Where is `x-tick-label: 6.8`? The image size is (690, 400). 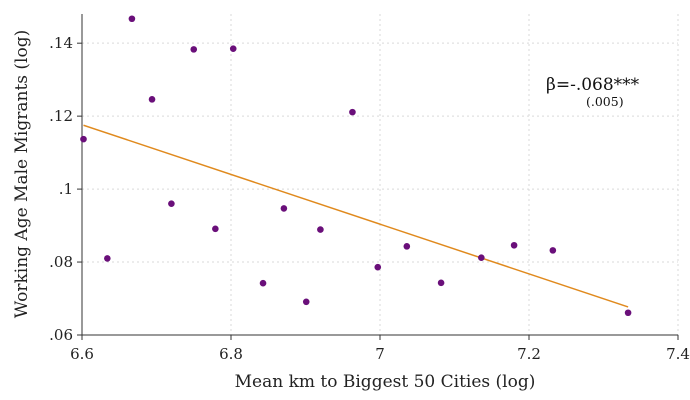
x-tick-label: 6.8 is located at coordinates (231, 354).